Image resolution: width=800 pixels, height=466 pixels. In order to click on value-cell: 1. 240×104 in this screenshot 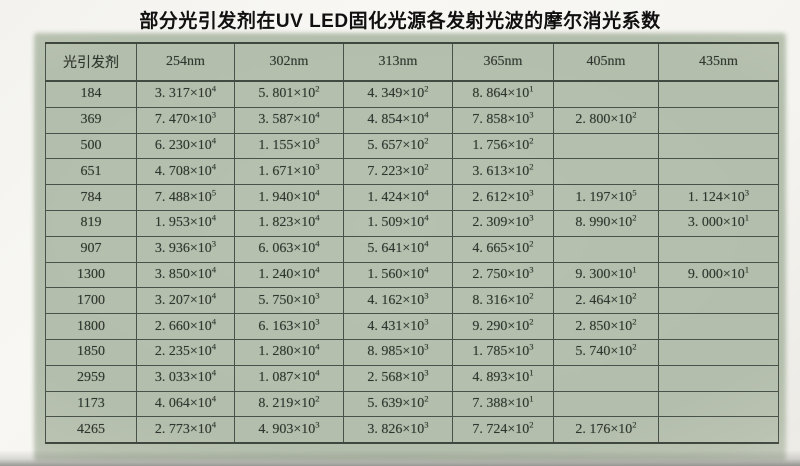, I will do `click(289, 275)`.